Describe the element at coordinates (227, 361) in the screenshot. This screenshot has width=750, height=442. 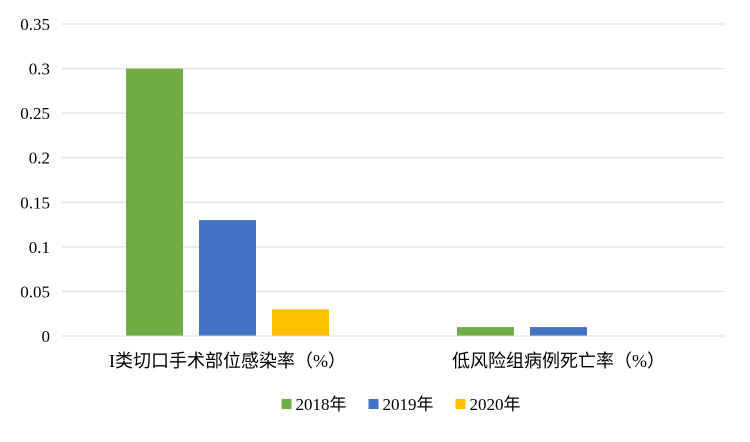
I see `category-label: I类切口手术部位感染率（%）` at that location.